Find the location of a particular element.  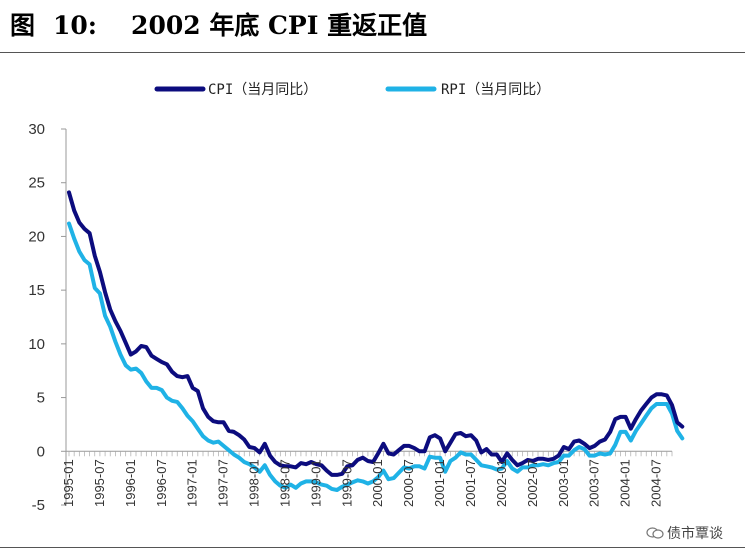

chart-legend: CPI（当月同比） RPI（当月同比） is located at coordinates (352, 90).